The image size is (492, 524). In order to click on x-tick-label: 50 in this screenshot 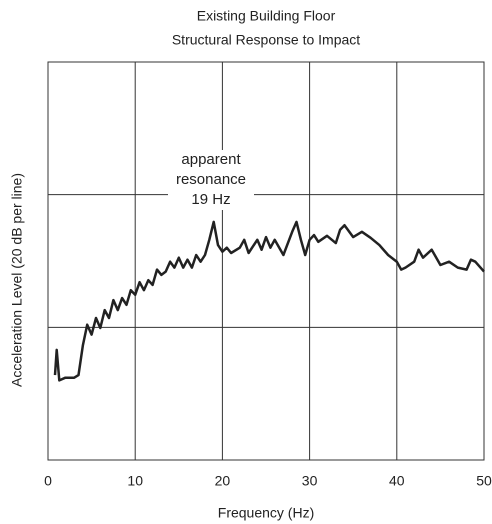, I will do `click(484, 481)`.